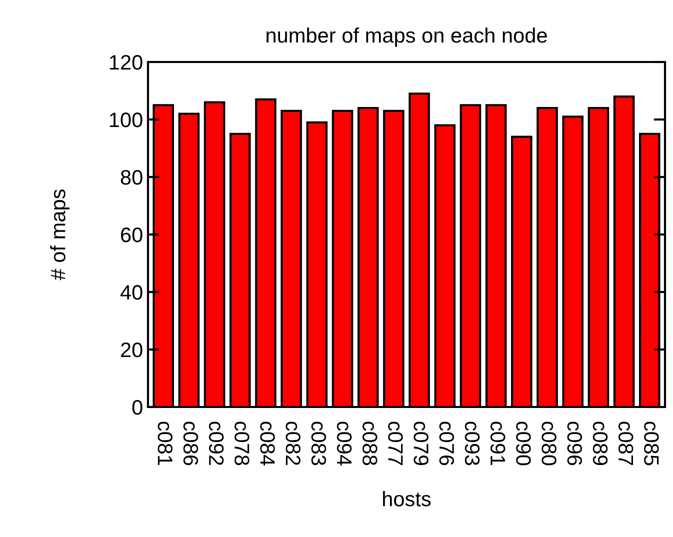 Image resolution: width=673 pixels, height=537 pixels. I want to click on y-tick-label: 20, so click(131, 350).